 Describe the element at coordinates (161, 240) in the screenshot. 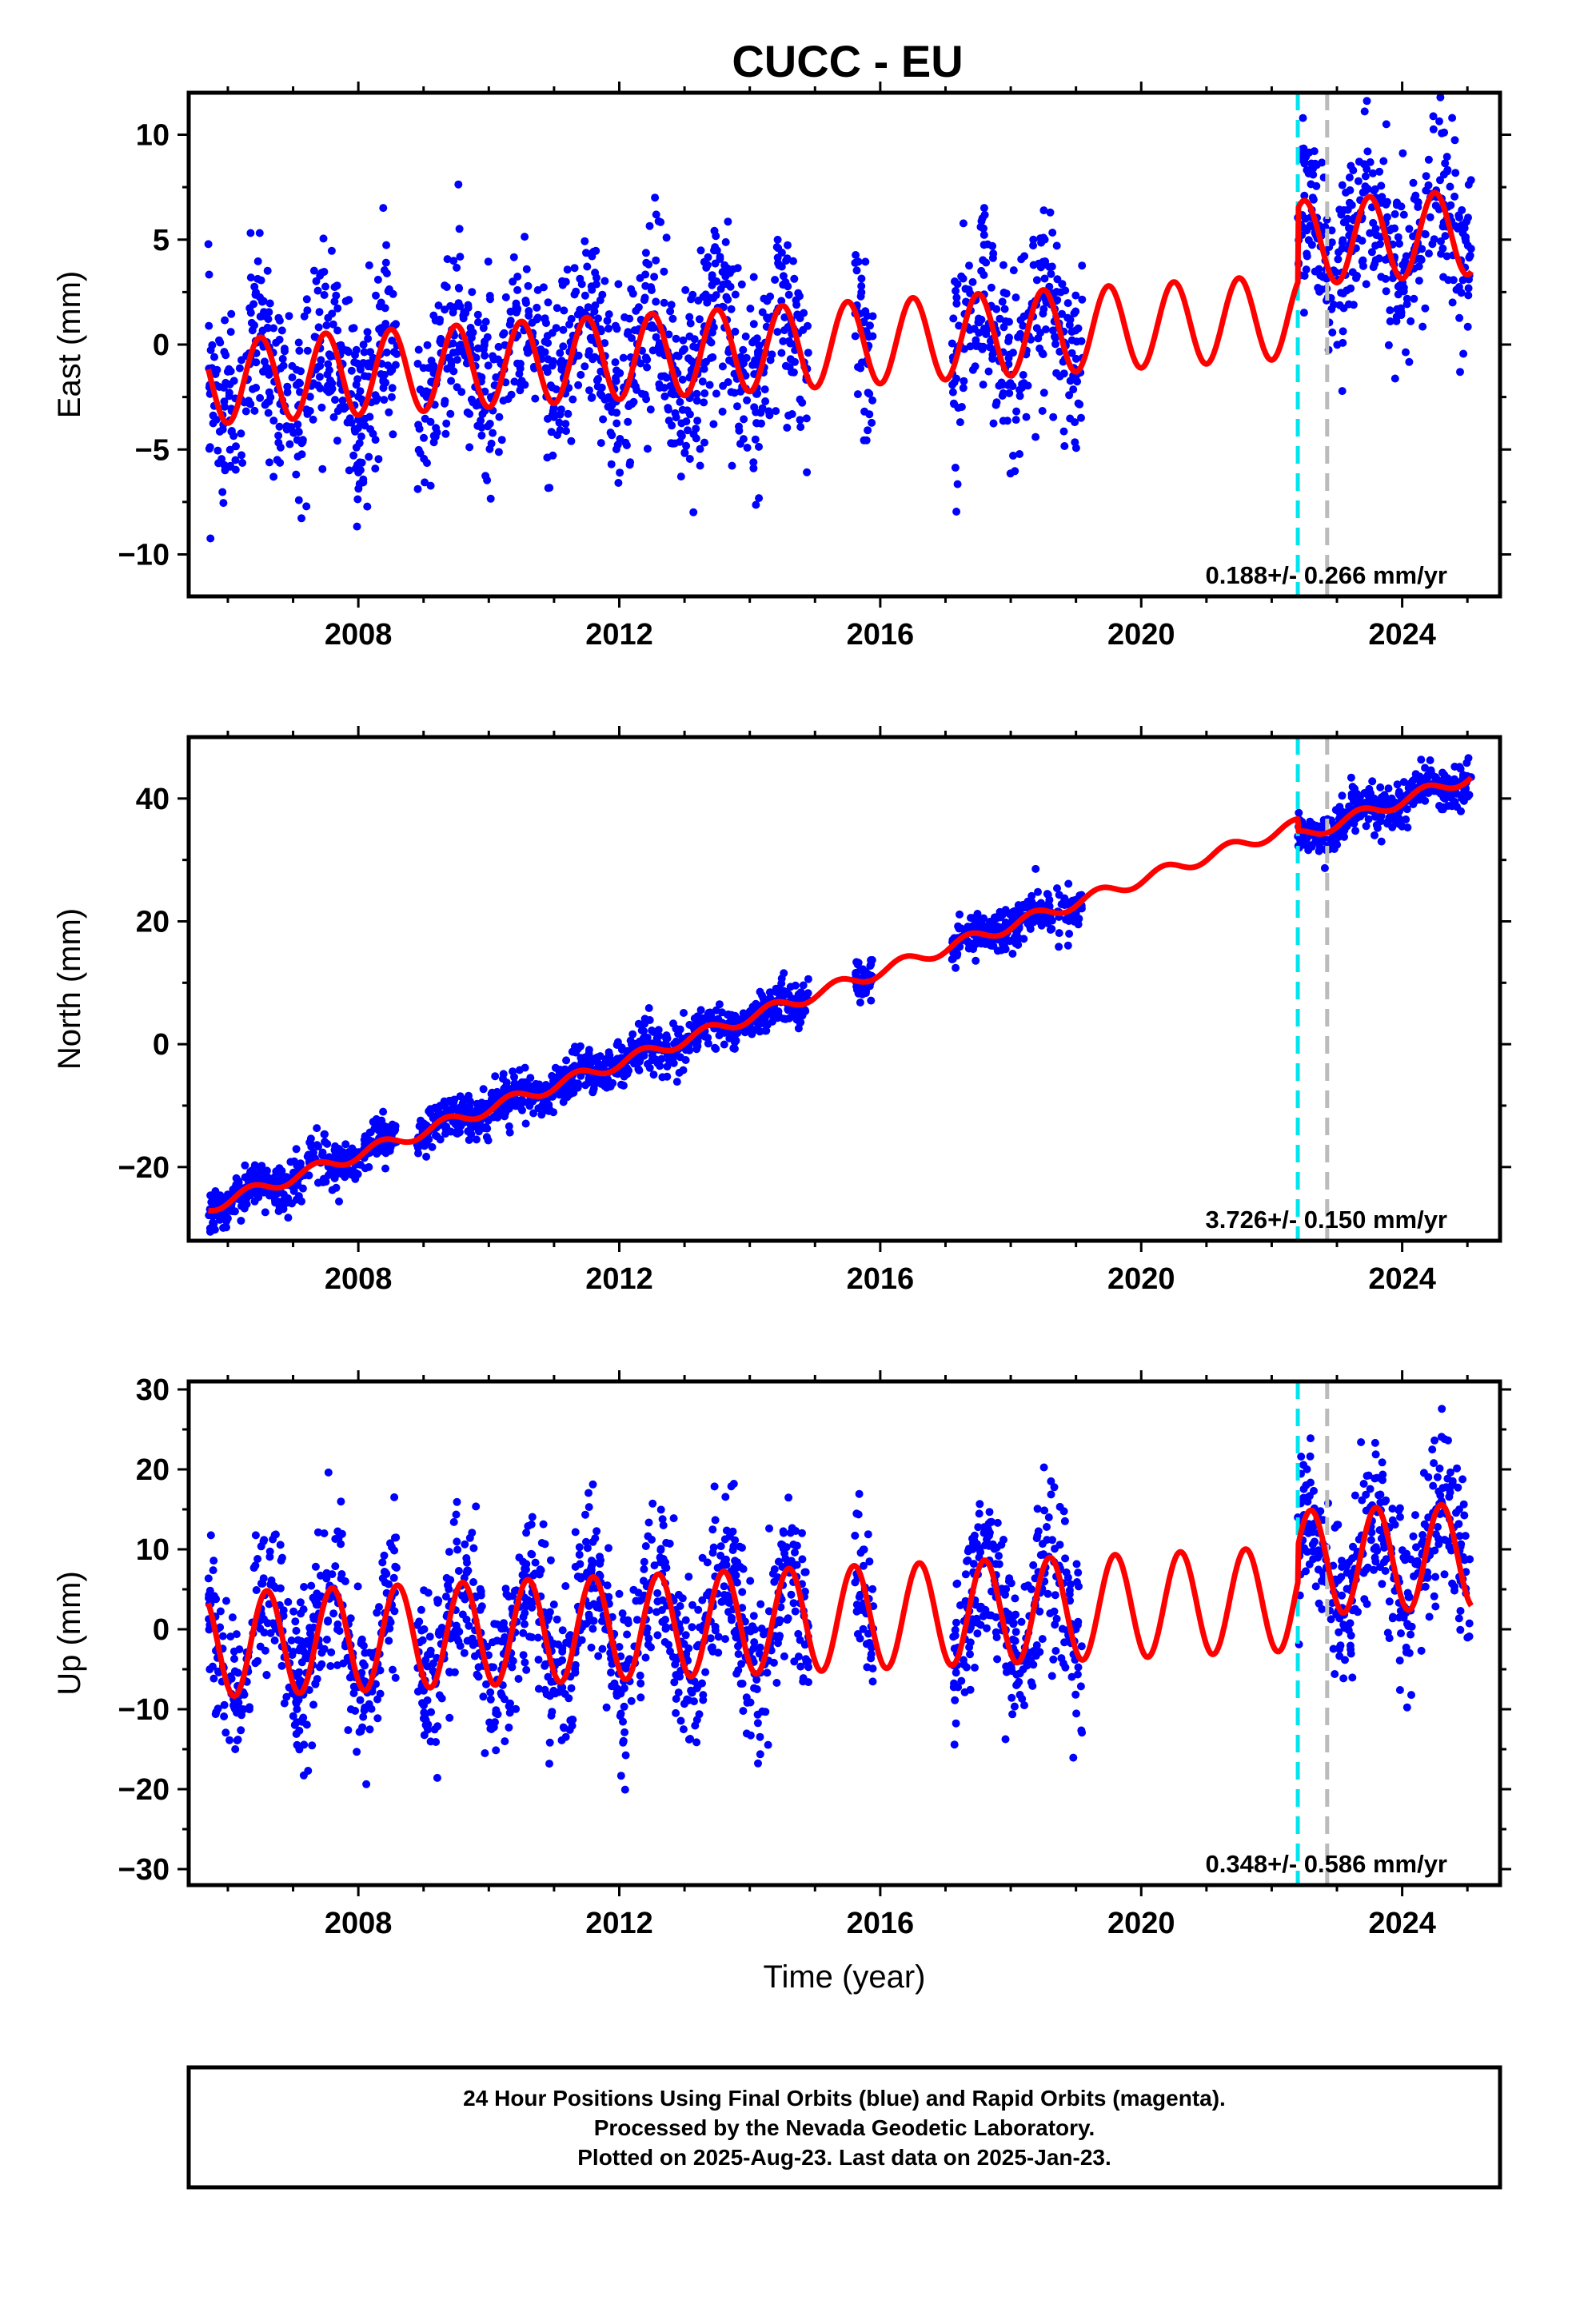

I see `y-tick-label: 5` at that location.